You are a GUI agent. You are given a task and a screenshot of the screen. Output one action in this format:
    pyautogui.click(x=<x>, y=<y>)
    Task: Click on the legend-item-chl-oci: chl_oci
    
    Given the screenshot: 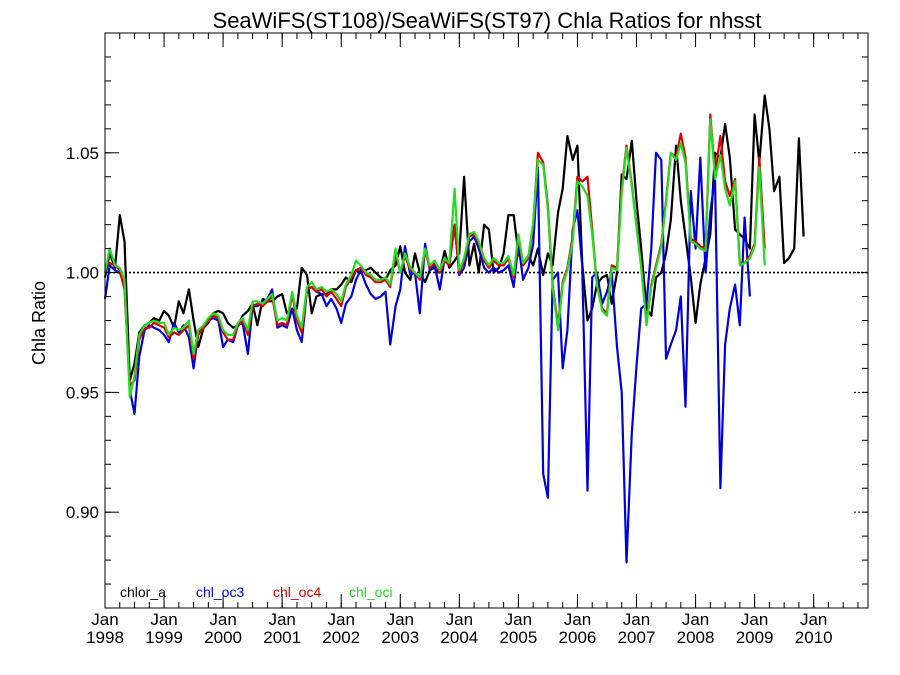 What is the action you would take?
    pyautogui.click(x=371, y=592)
    